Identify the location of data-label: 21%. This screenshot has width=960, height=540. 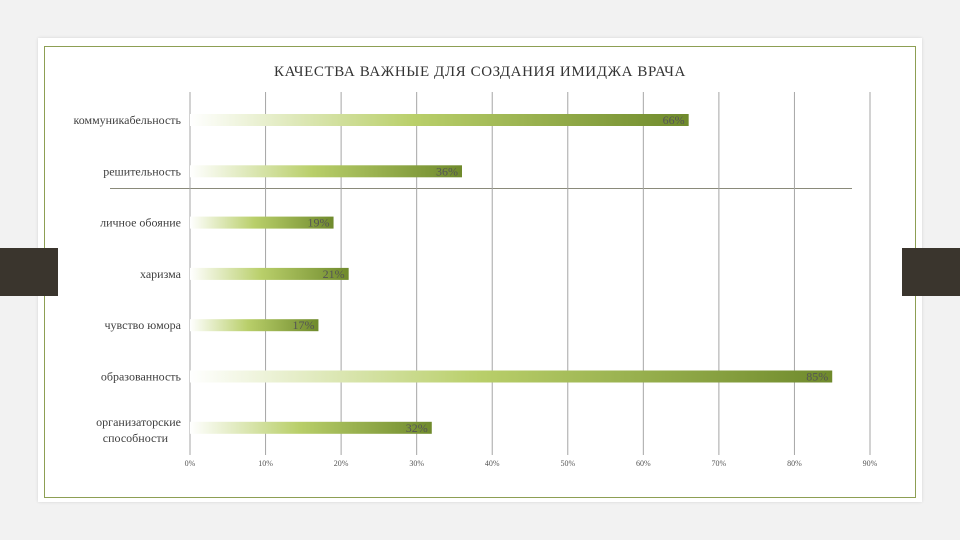
(334, 274).